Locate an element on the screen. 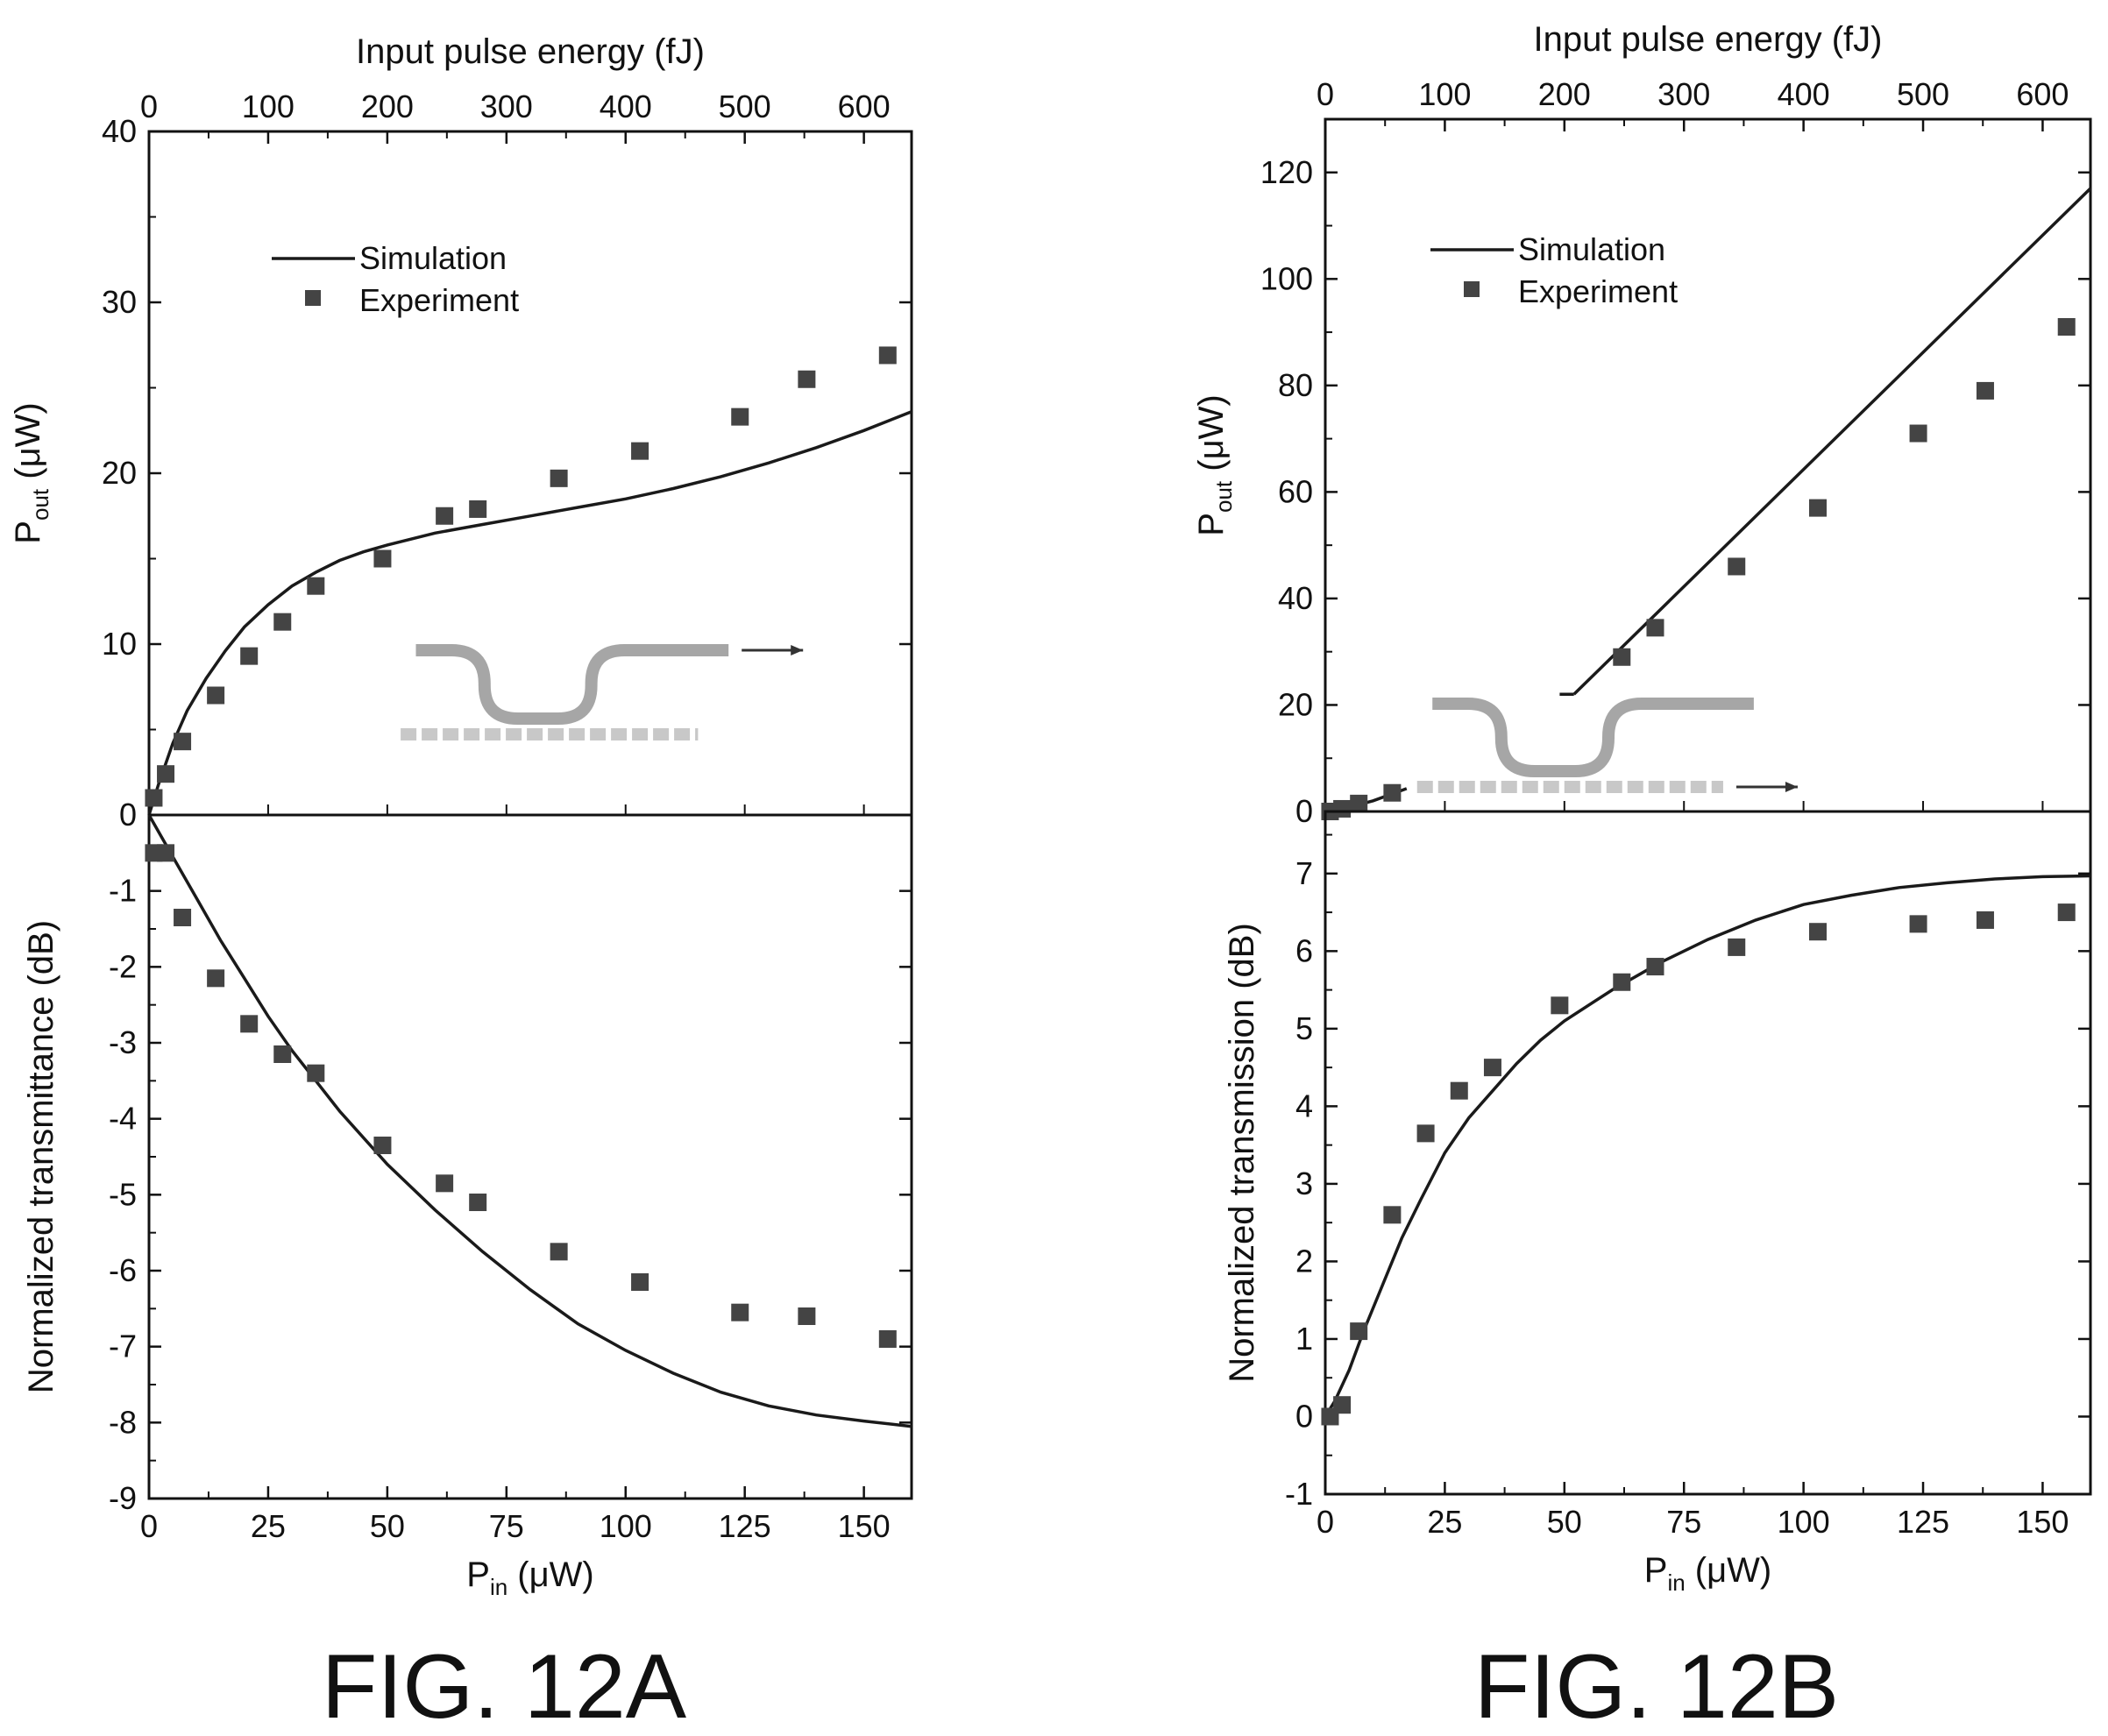  x-tick-label: 150 is located at coordinates (864, 1526).